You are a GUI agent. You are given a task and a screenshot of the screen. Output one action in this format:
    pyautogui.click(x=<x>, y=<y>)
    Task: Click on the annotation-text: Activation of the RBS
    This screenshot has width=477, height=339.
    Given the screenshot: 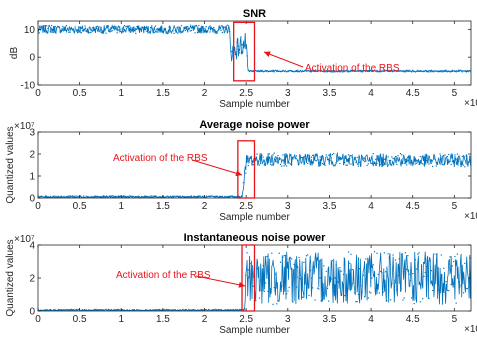 What is the action you would take?
    pyautogui.click(x=352, y=68)
    